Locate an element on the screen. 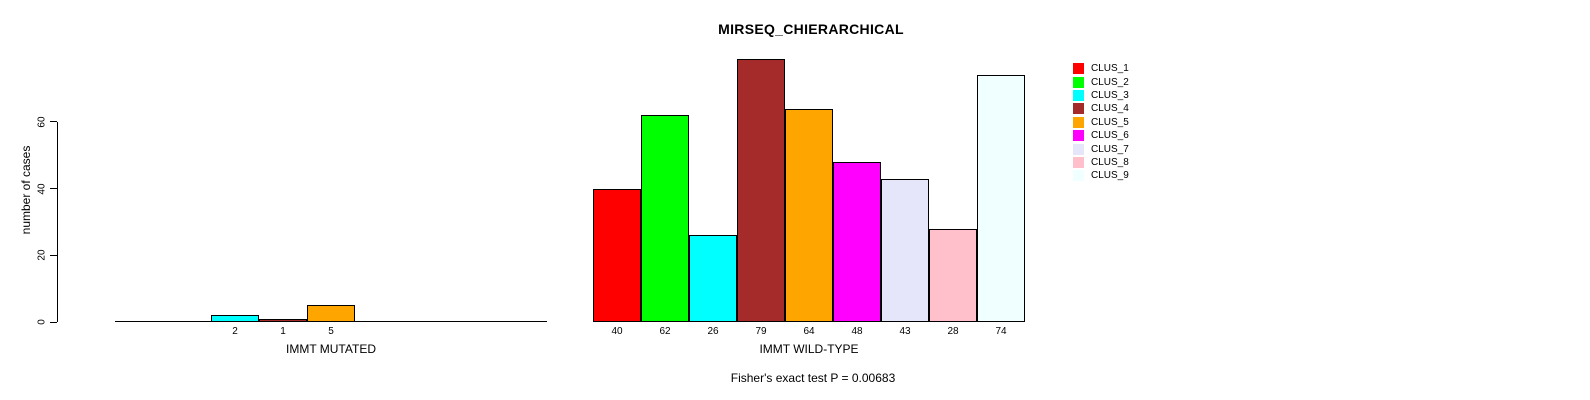 The image size is (1590, 400). legend-item: CLUS_6 is located at coordinates (1101, 135).